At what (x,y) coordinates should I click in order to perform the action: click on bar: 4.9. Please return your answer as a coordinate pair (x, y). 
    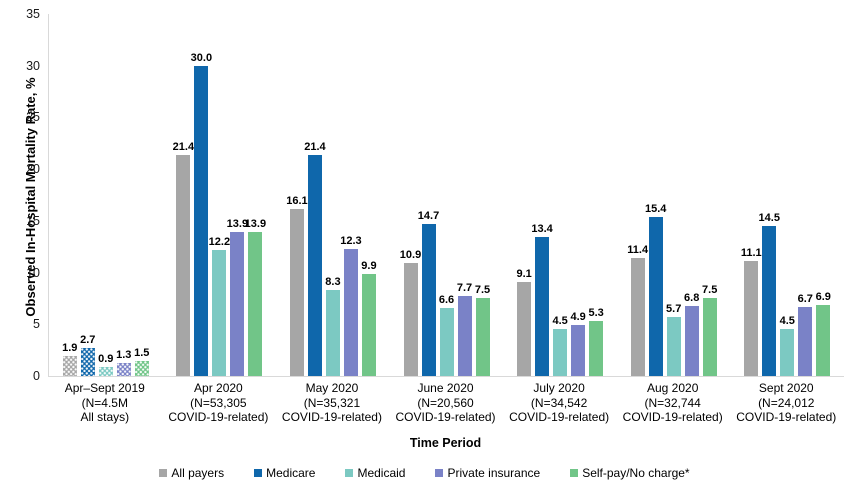
    Looking at the image, I should click on (578, 343).